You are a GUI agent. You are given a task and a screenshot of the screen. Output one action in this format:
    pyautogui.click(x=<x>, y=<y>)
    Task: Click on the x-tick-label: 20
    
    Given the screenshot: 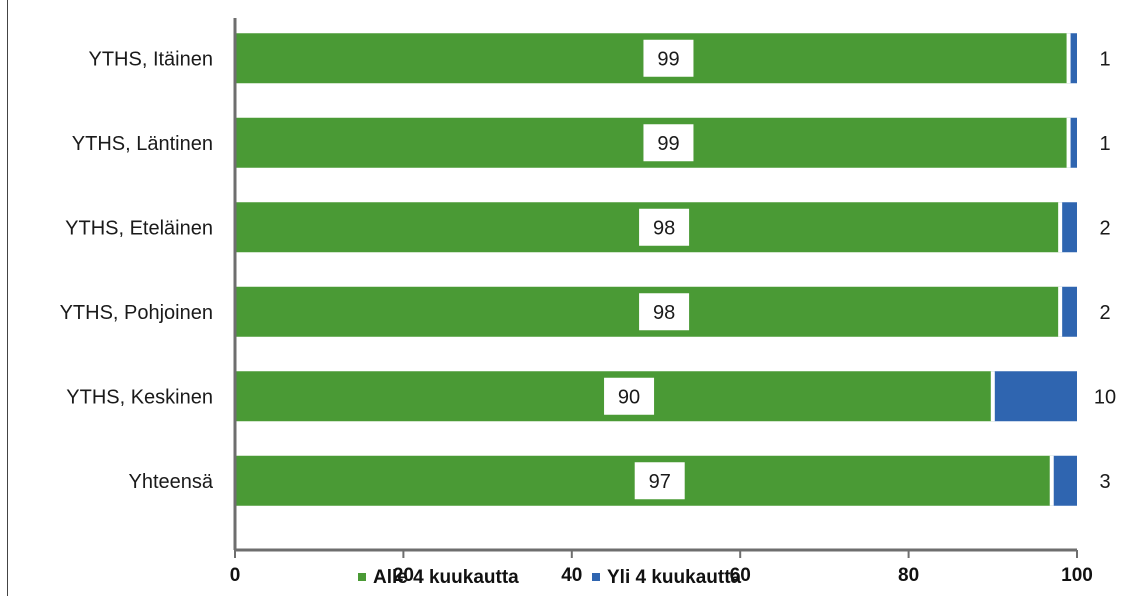 What is the action you would take?
    pyautogui.click(x=403, y=575)
    